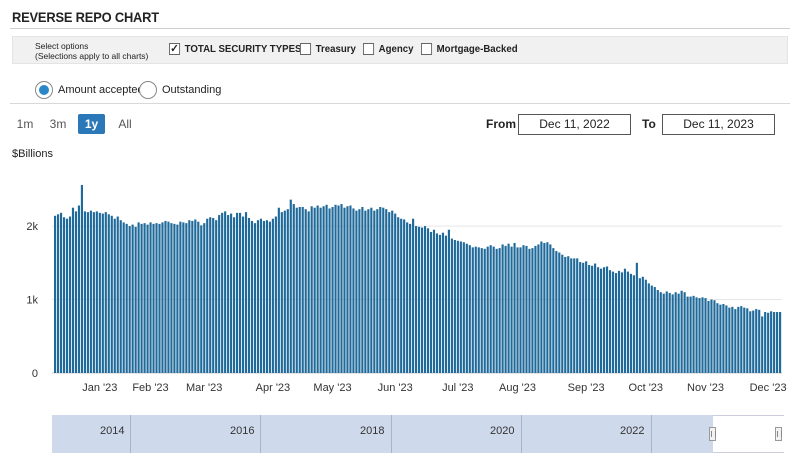 This screenshot has width=800, height=463. I want to click on navigator-selected-window, so click(748, 434).